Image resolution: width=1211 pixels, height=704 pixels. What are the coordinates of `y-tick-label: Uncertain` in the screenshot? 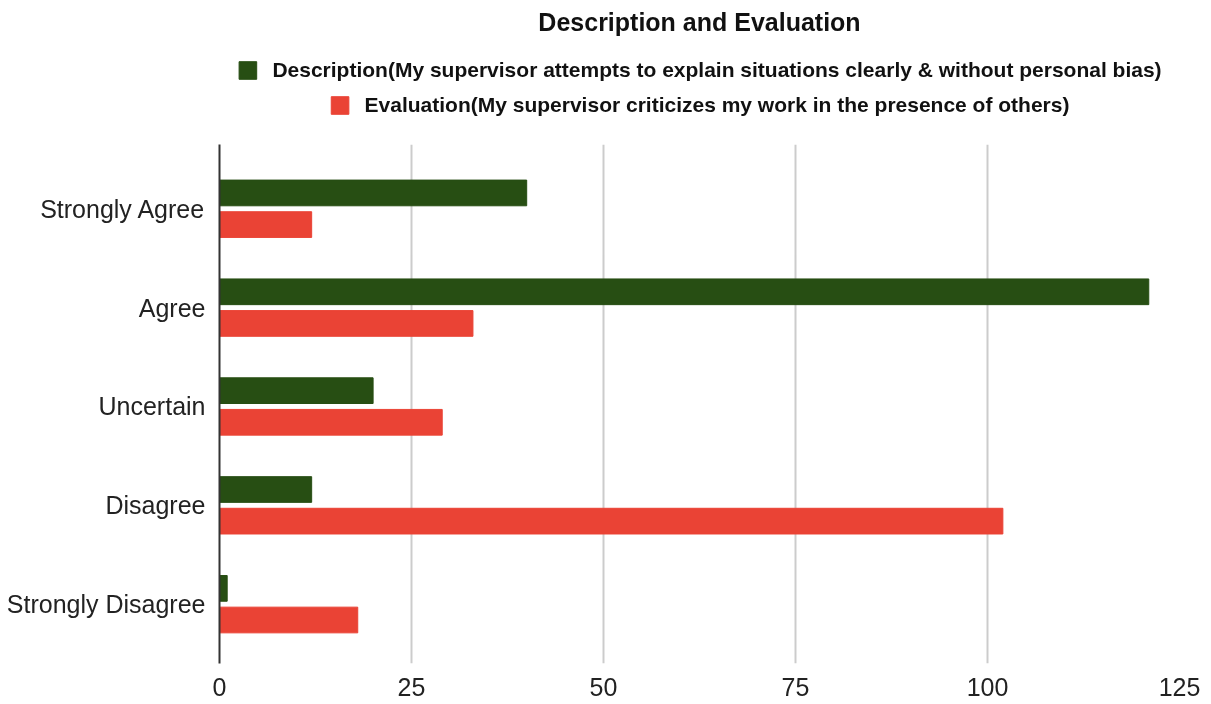 It's located at (152, 406).